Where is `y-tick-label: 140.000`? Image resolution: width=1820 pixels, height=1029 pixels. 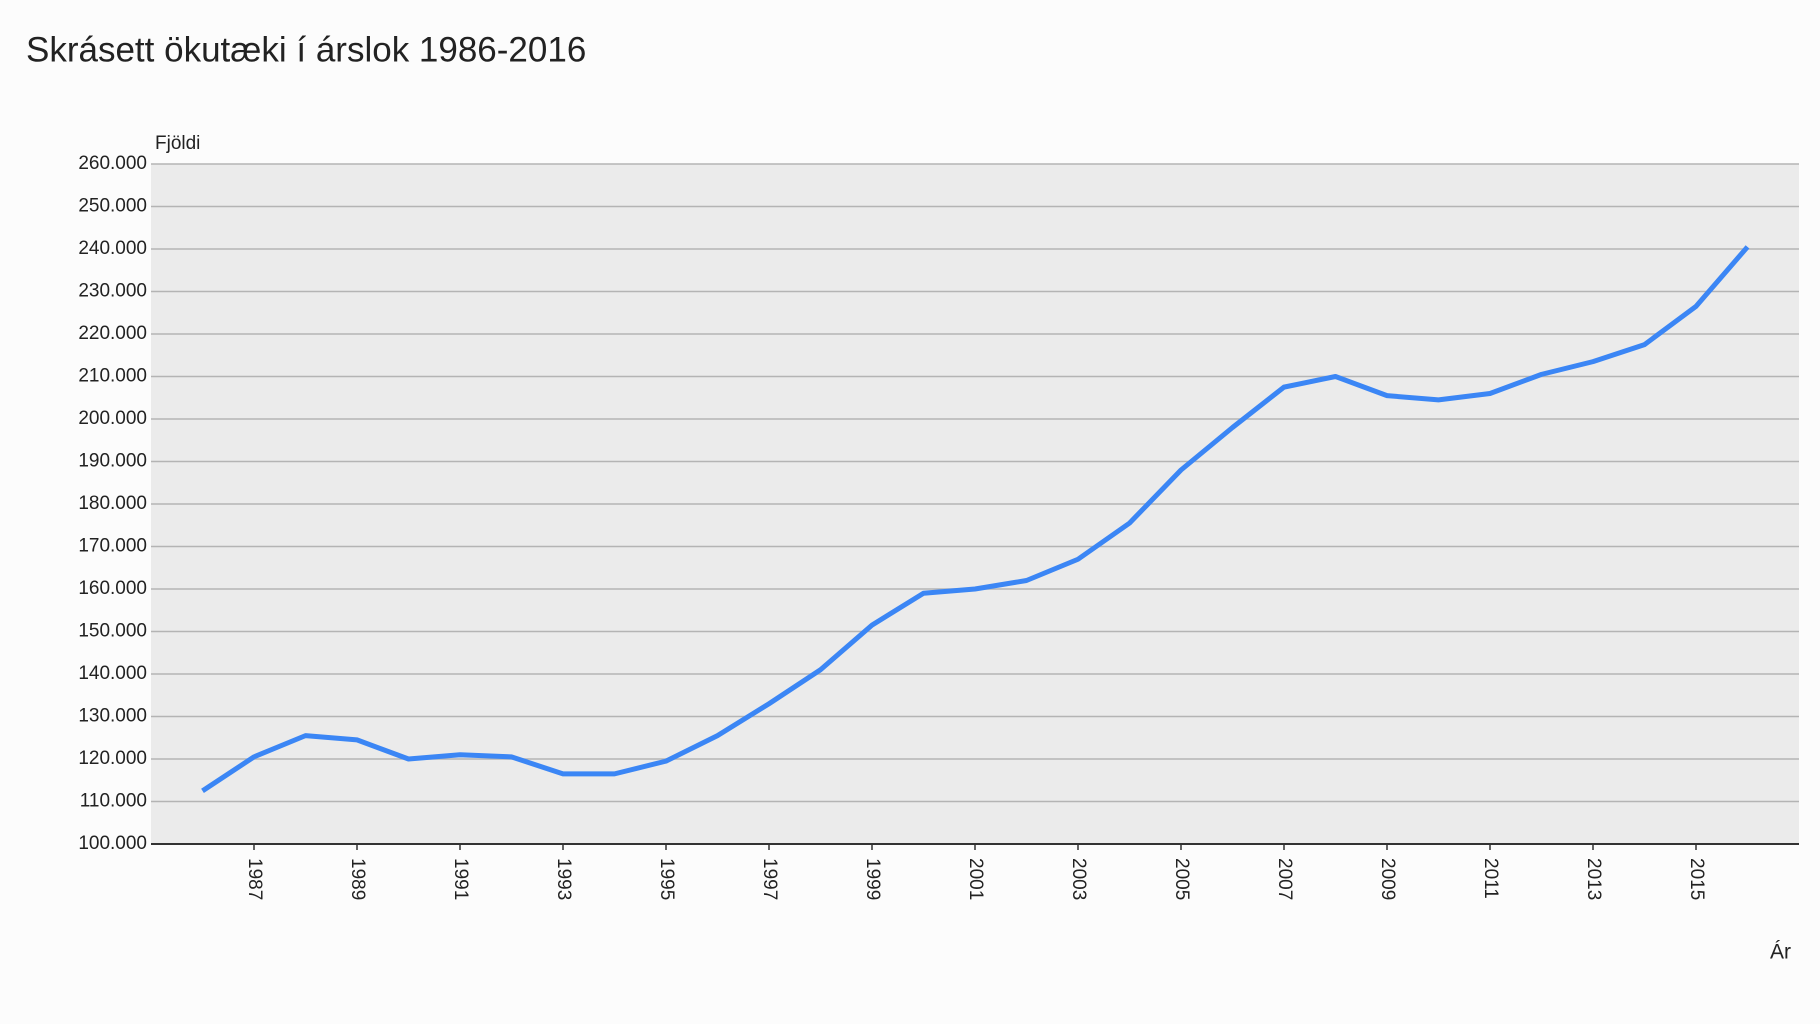 y-tick-label: 140.000 is located at coordinates (112, 673).